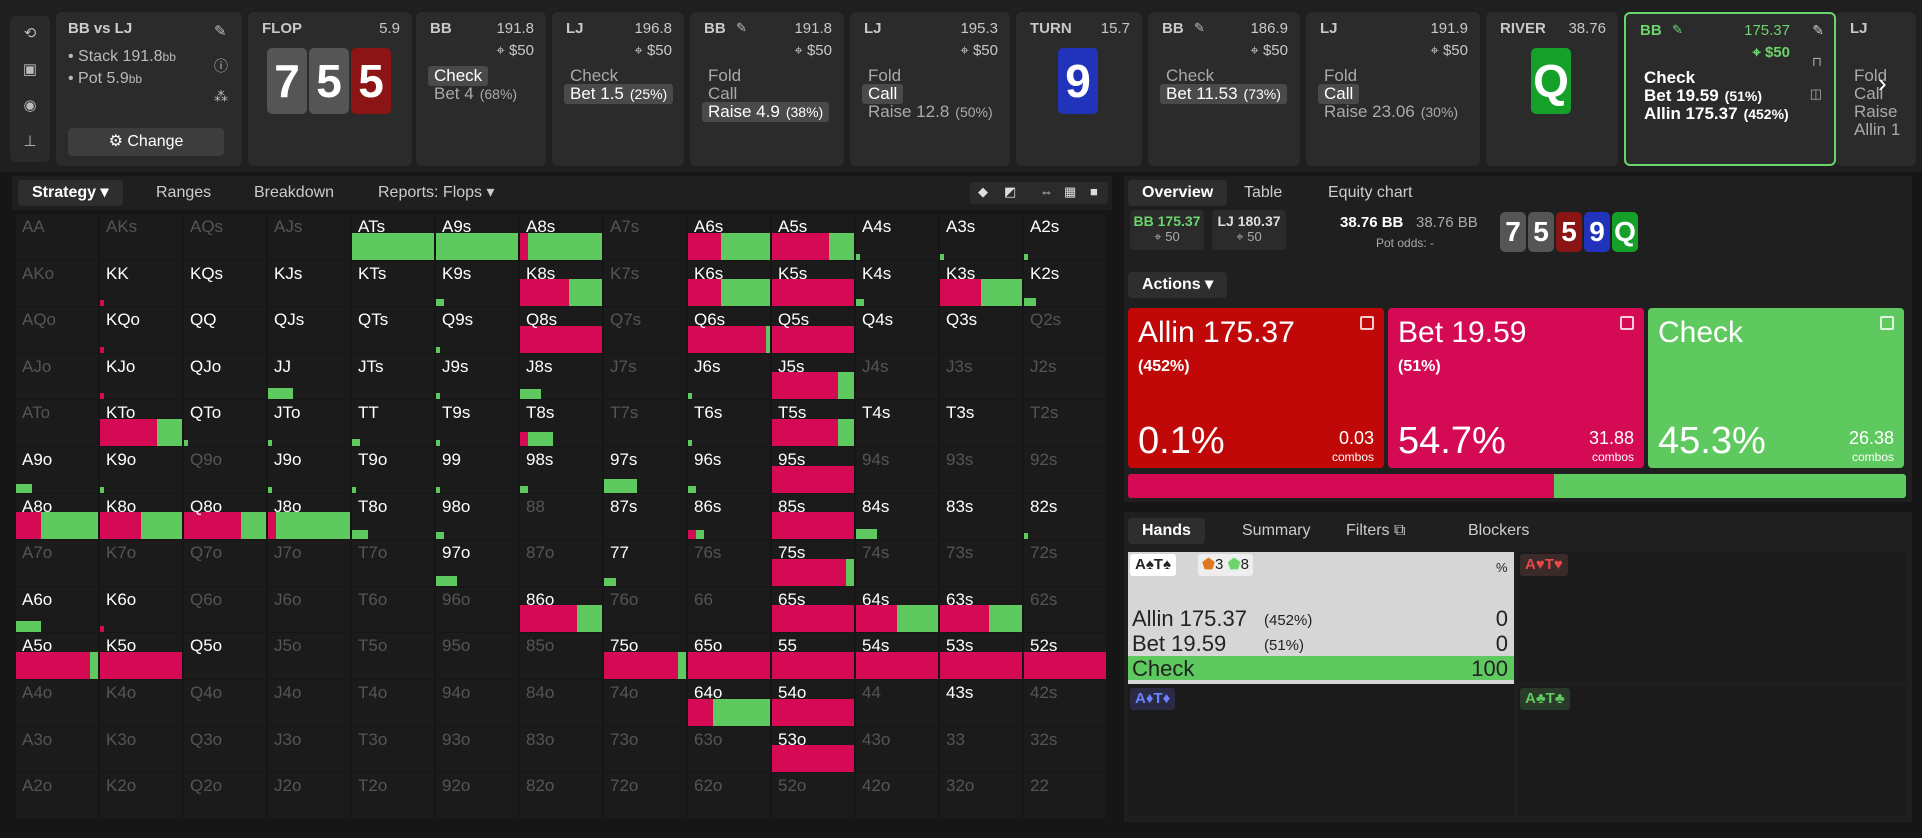 The height and width of the screenshot is (838, 1922). I want to click on hand-cell: K5o, so click(141, 656).